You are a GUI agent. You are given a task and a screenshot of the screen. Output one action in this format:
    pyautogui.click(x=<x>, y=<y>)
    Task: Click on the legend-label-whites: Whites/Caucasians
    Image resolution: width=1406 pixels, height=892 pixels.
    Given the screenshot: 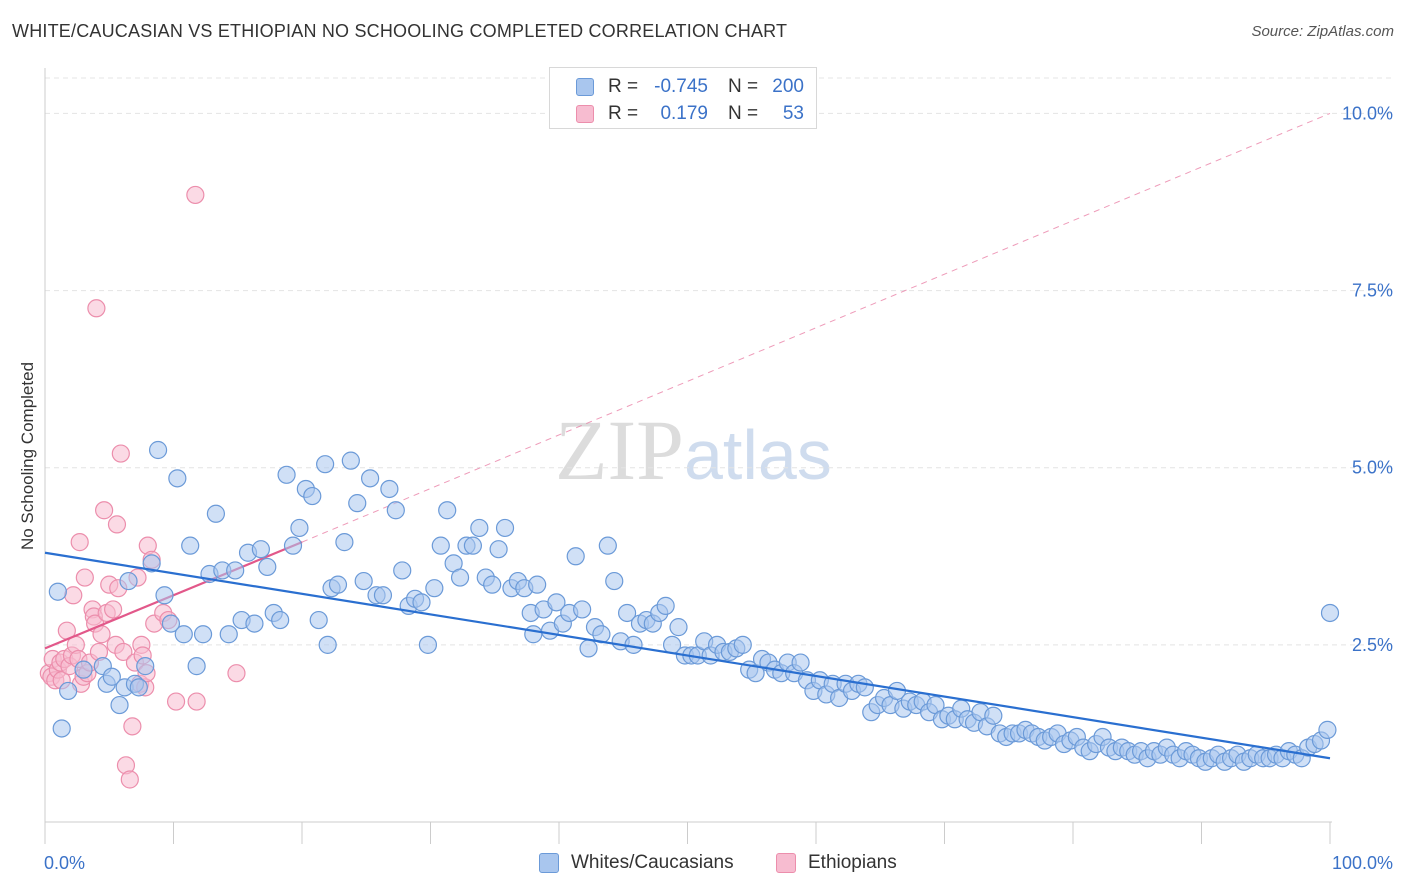 What is the action you would take?
    pyautogui.click(x=652, y=862)
    